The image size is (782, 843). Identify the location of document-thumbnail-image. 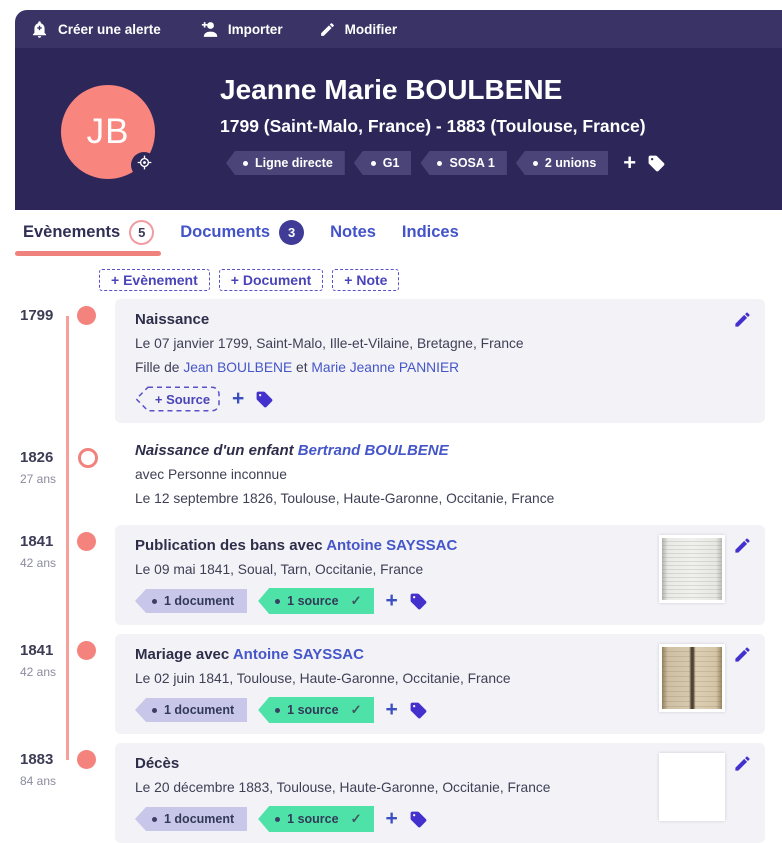
(692, 569).